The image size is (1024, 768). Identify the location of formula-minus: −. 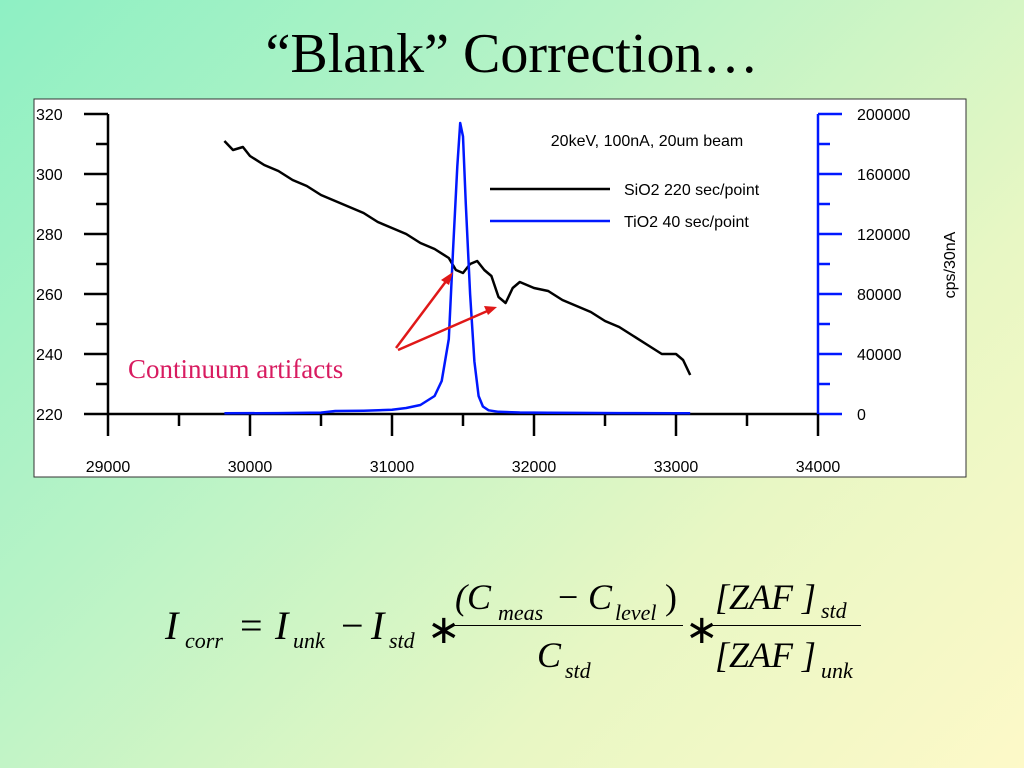
(352, 625).